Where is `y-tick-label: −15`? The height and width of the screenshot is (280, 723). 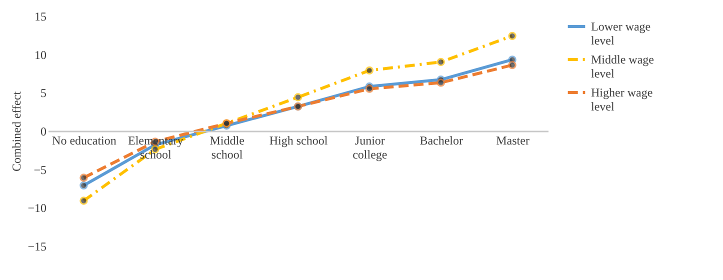 y-tick-label: −15 is located at coordinates (37, 247).